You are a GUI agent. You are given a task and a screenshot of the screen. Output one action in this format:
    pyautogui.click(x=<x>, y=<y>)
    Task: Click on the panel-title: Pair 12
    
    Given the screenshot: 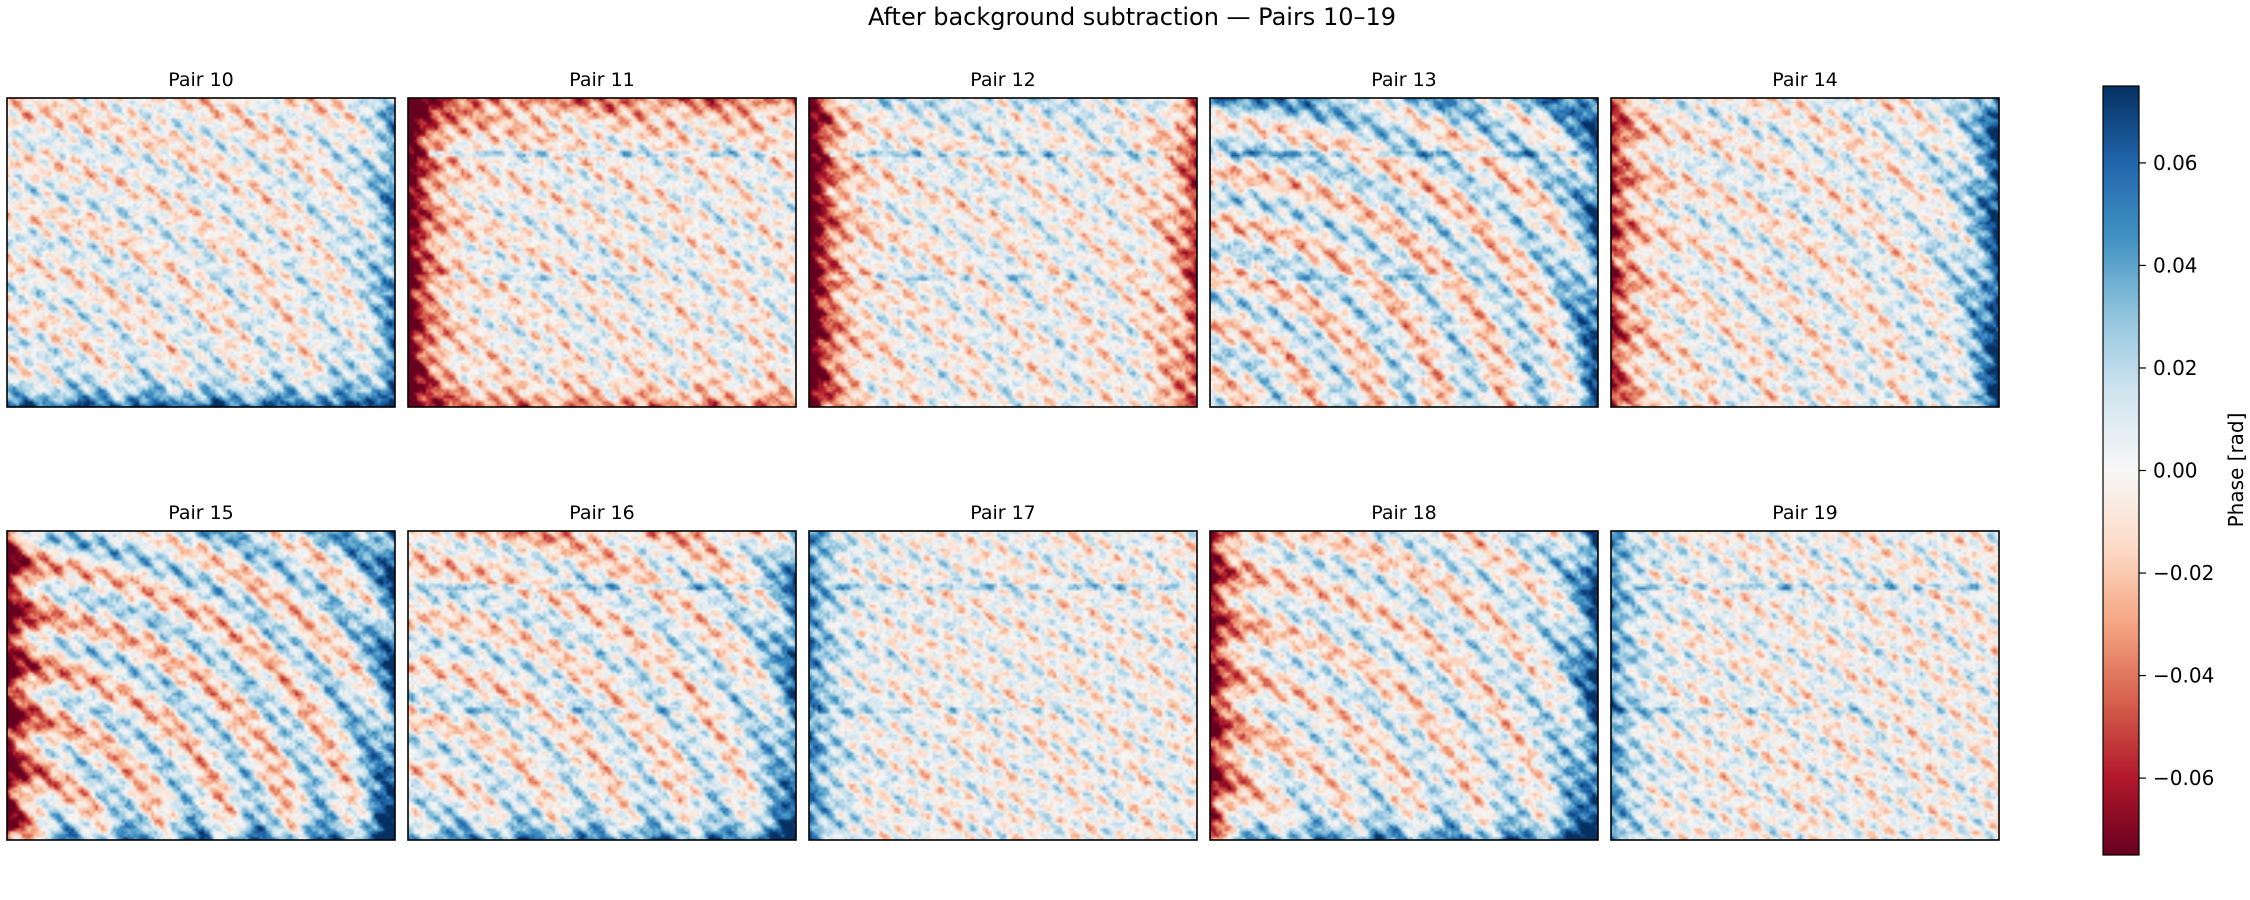 What is the action you would take?
    pyautogui.click(x=1003, y=80)
    